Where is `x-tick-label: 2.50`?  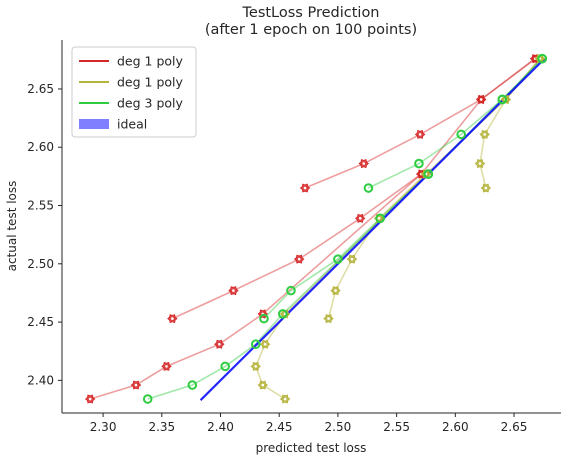
x-tick-label: 2.50 is located at coordinates (338, 427).